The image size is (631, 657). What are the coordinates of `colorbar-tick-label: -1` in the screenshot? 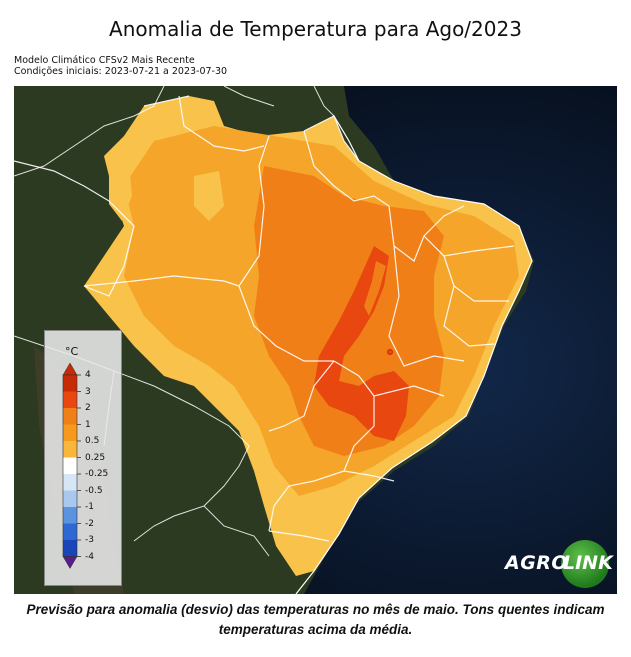 It's located at (89, 507).